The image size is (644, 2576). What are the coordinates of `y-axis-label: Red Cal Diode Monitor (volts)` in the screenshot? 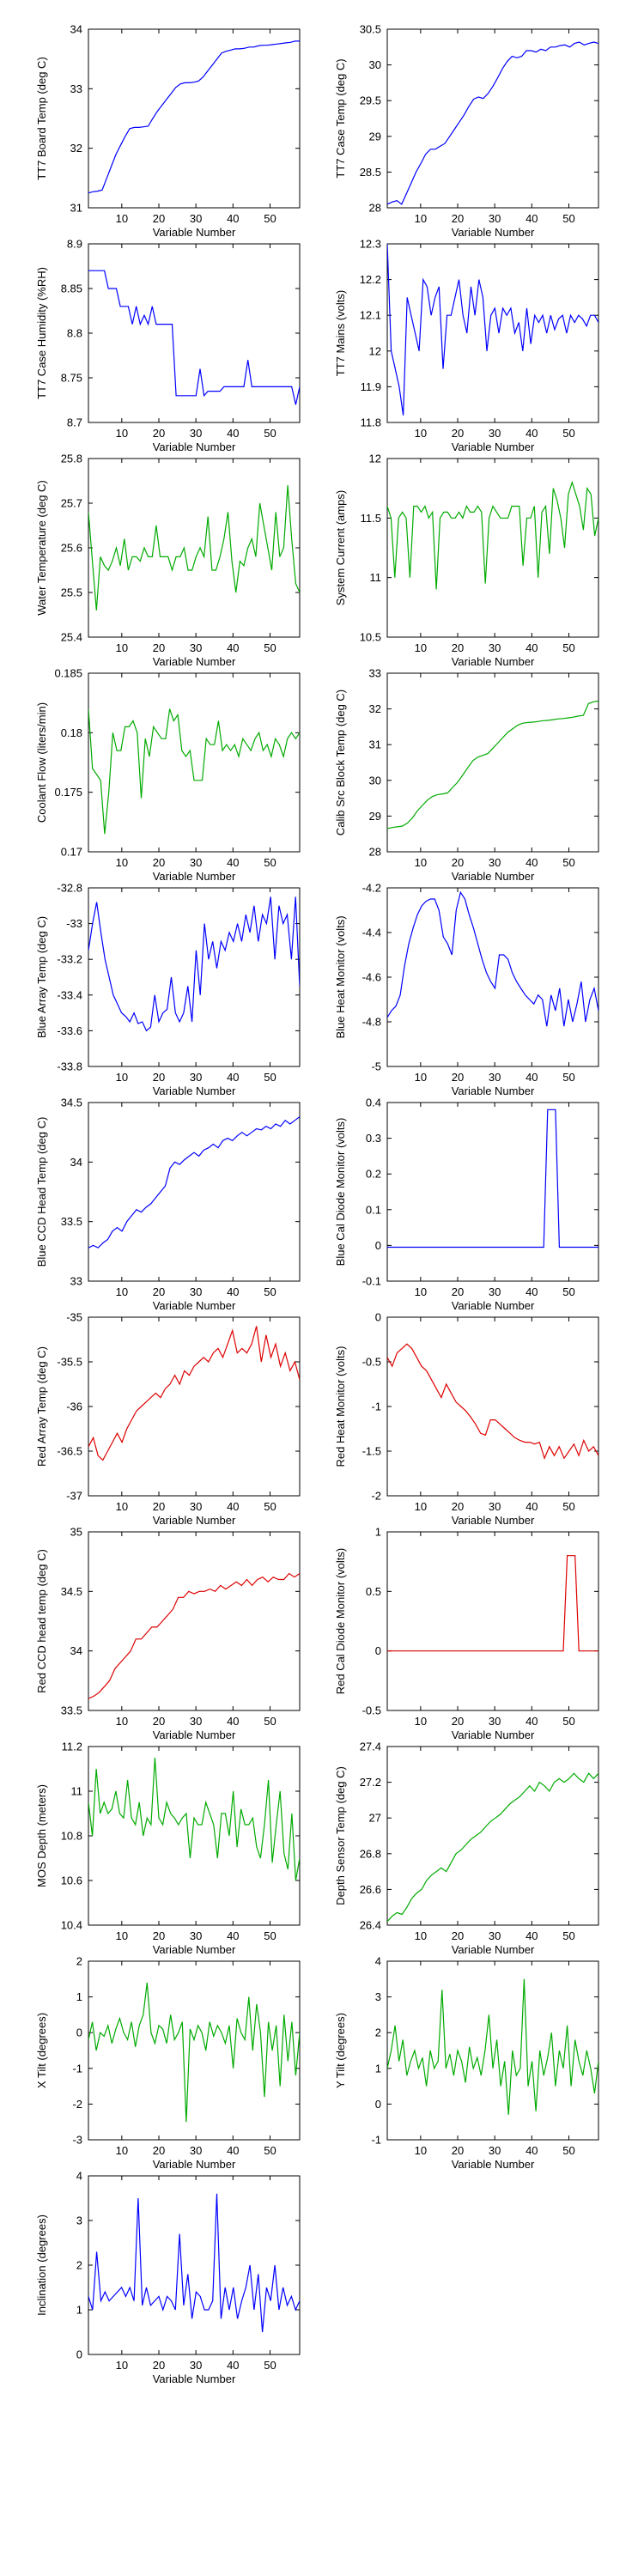 It's located at (340, 1621).